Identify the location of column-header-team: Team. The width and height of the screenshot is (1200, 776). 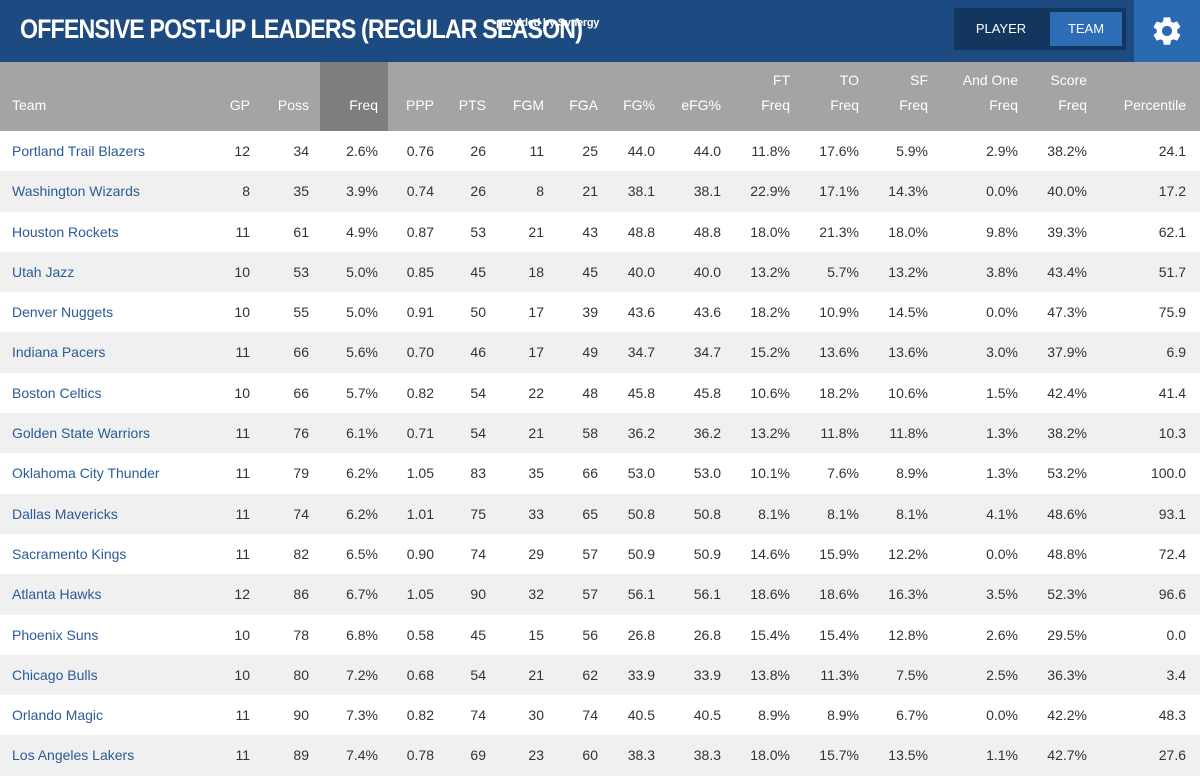
(112, 93).